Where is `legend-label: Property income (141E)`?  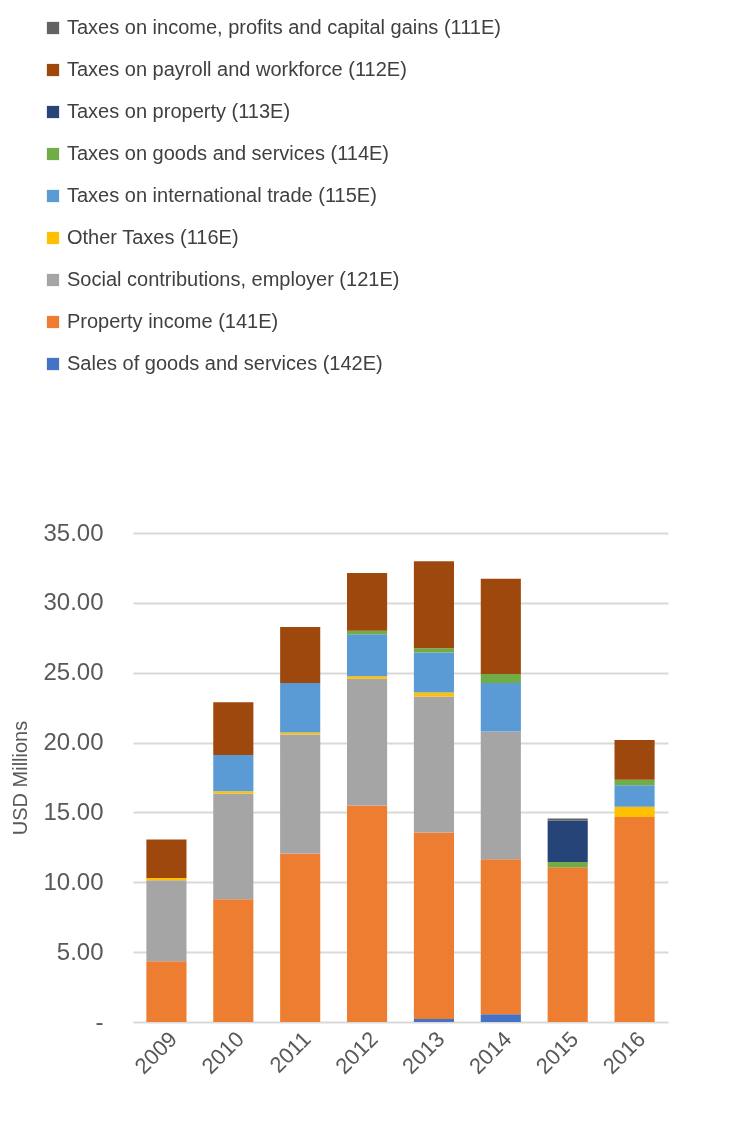
legend-label: Property income (141E) is located at coordinates (173, 321).